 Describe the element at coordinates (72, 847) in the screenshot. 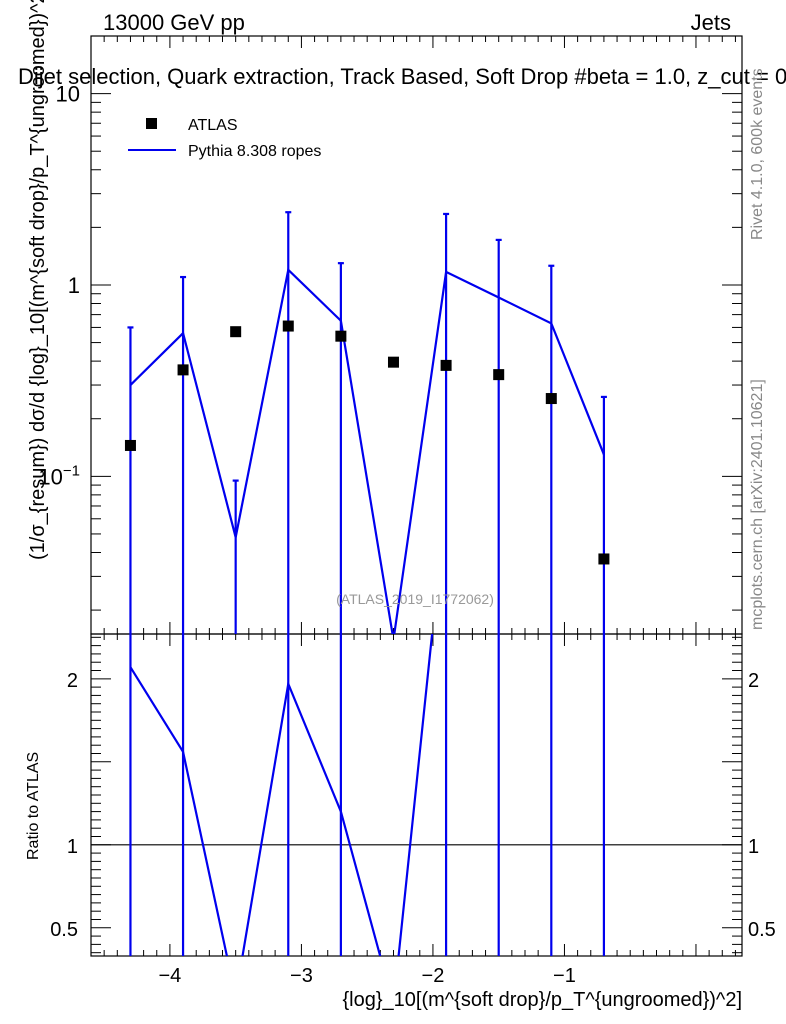

I see `ratio-y-tick-label: 1` at that location.